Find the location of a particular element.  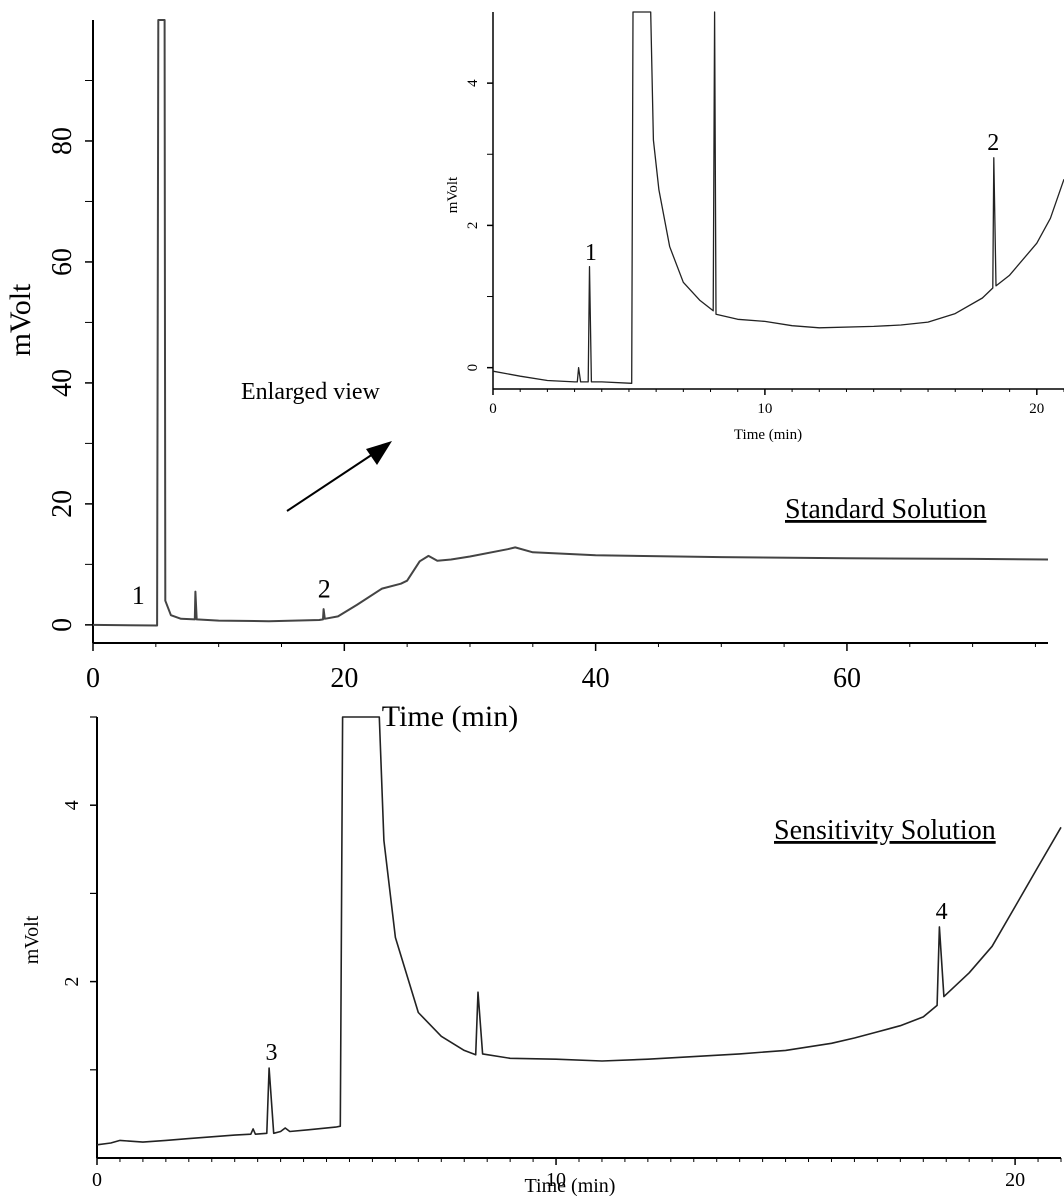

y-tick-label: 40 is located at coordinates (62, 383).